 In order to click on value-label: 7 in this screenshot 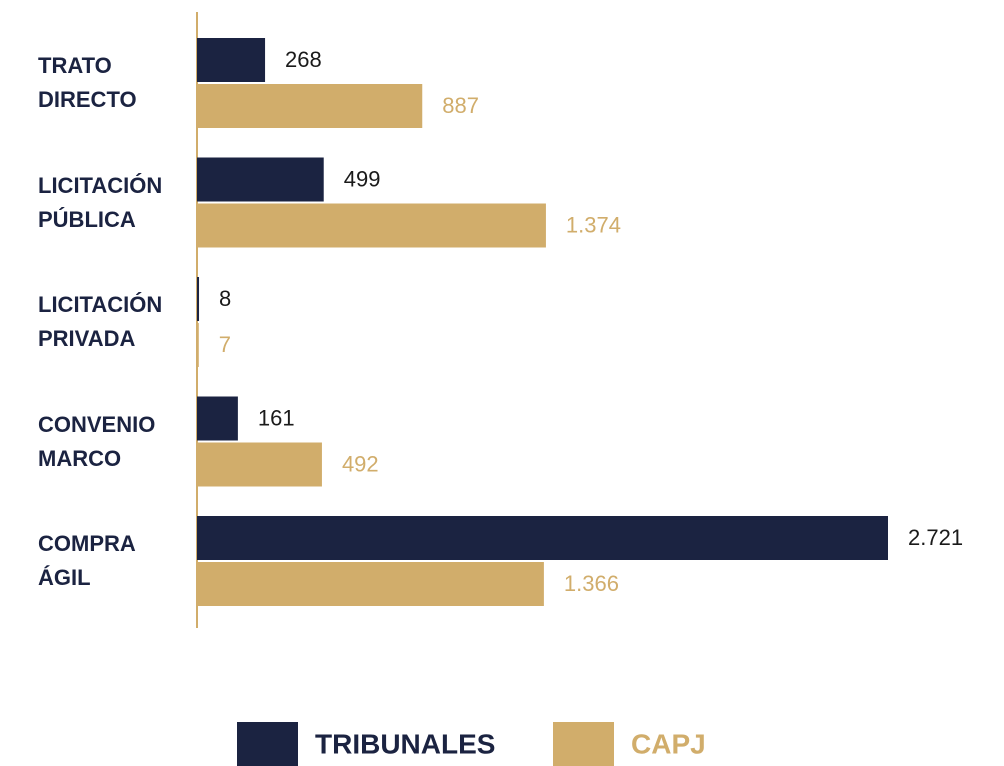, I will do `click(225, 344)`.